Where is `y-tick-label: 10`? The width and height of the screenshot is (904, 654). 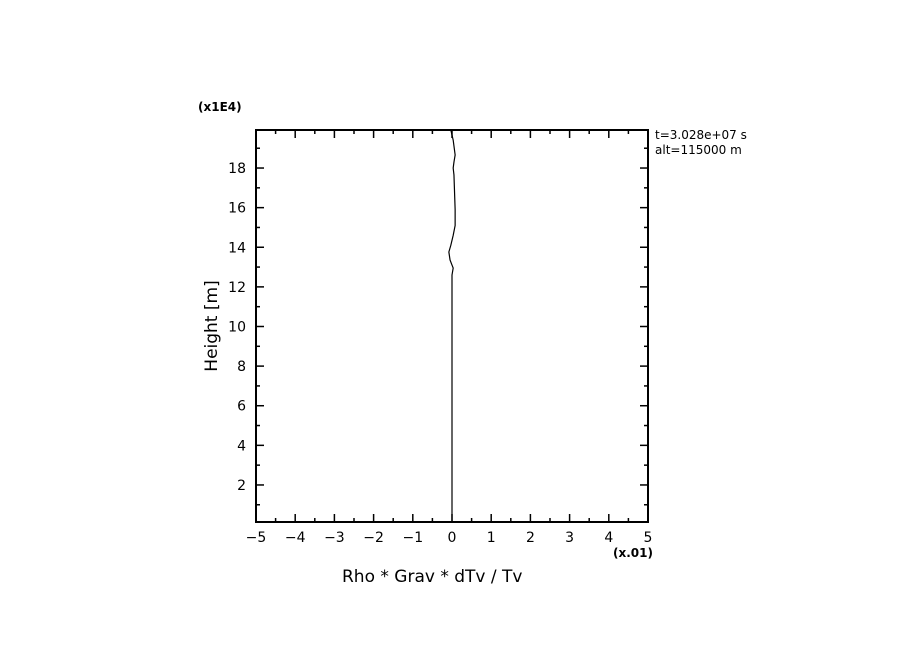
y-tick-label: 10 is located at coordinates (237, 327).